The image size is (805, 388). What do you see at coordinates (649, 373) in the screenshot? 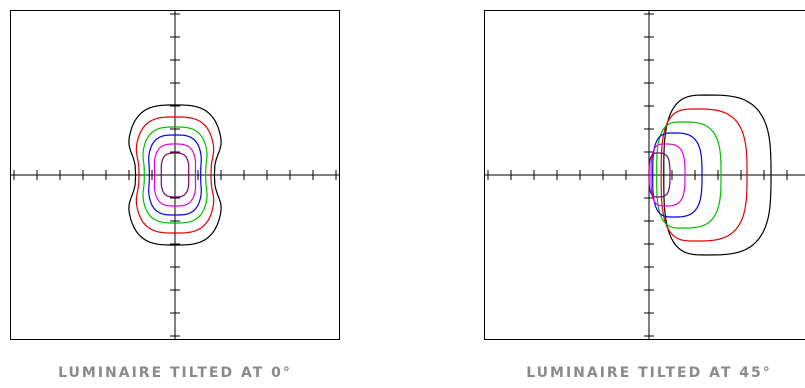
I see `plot-caption-tilt-45: LUMINAIRE TILTED AT 45°` at bounding box center [649, 373].